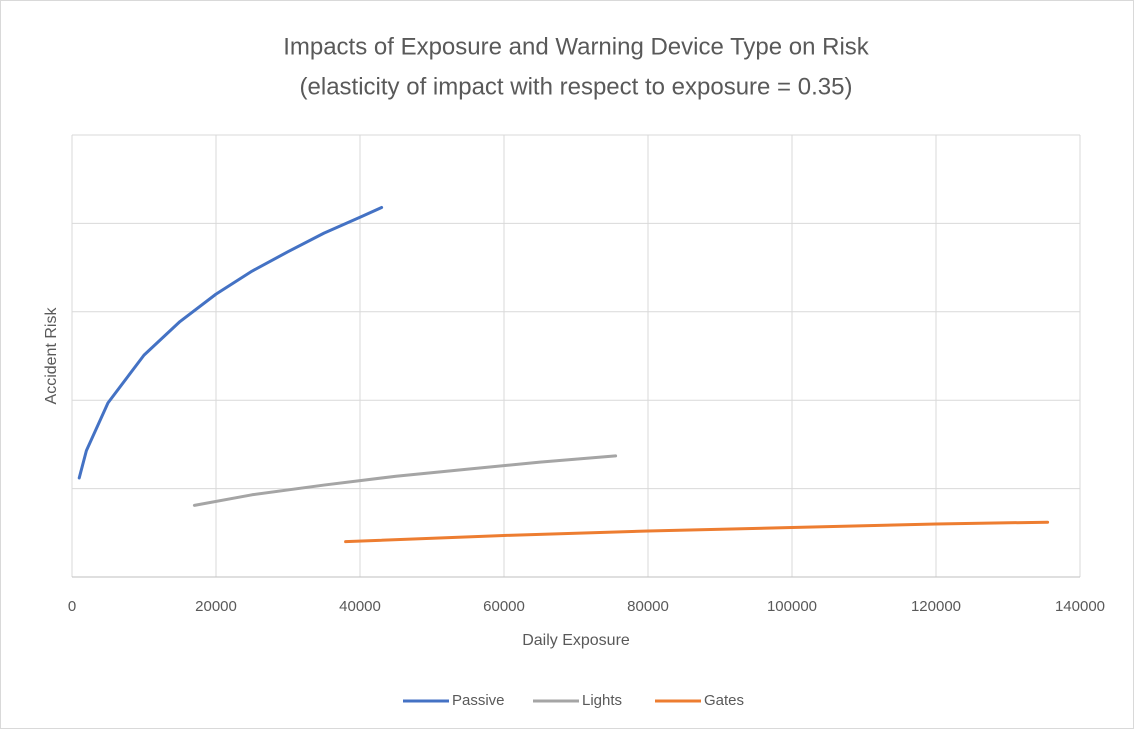 This screenshot has height=730, width=1135. What do you see at coordinates (936, 606) in the screenshot?
I see `x-tick-label: 120000` at bounding box center [936, 606].